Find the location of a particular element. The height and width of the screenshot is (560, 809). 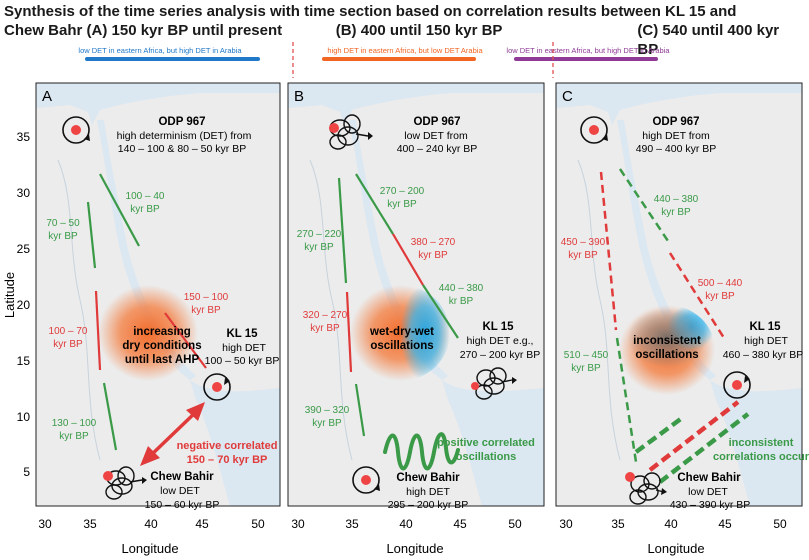

panel-b-seg-6-b: kyr BP is located at coordinates (327, 423).